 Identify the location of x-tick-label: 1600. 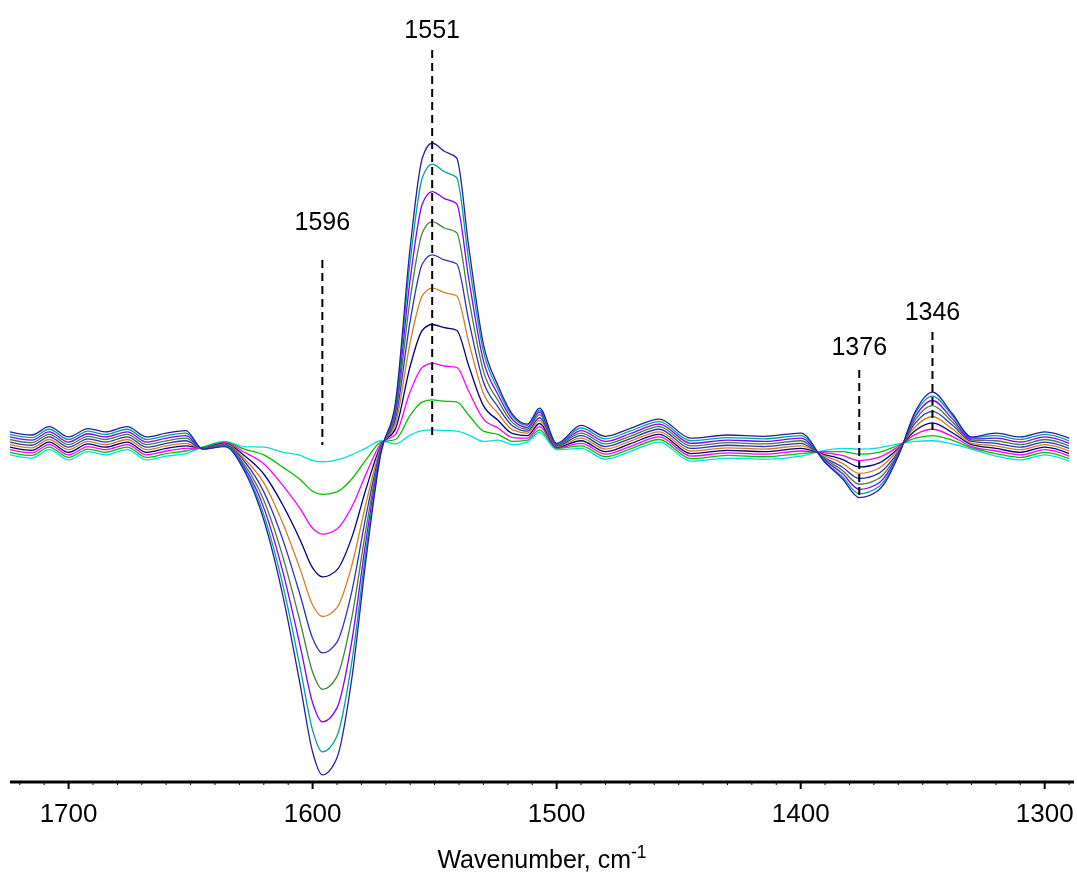
(312, 813).